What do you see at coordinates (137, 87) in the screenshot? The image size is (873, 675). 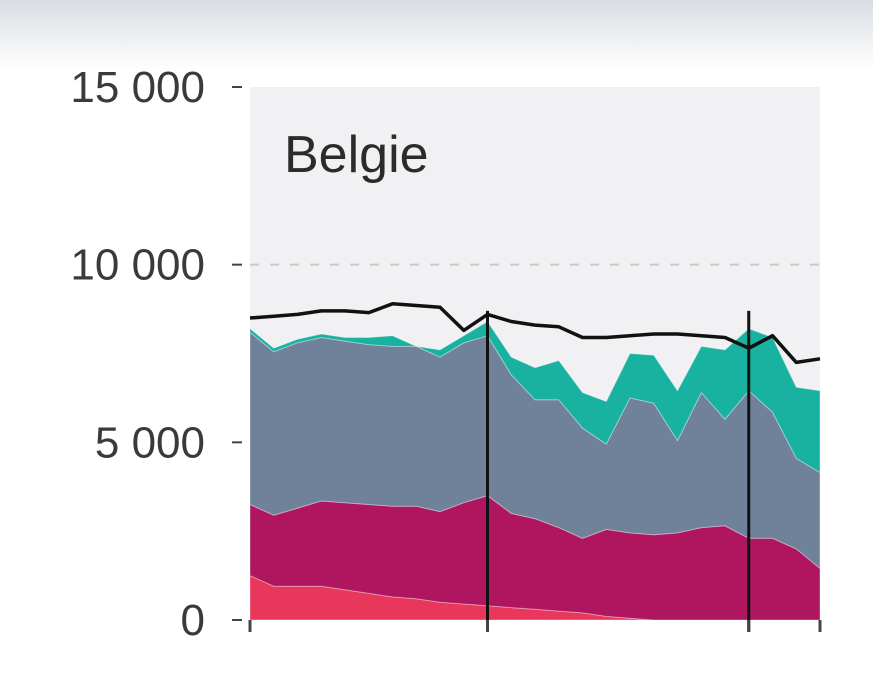 I see `y-tick-label-3: 15 000` at bounding box center [137, 87].